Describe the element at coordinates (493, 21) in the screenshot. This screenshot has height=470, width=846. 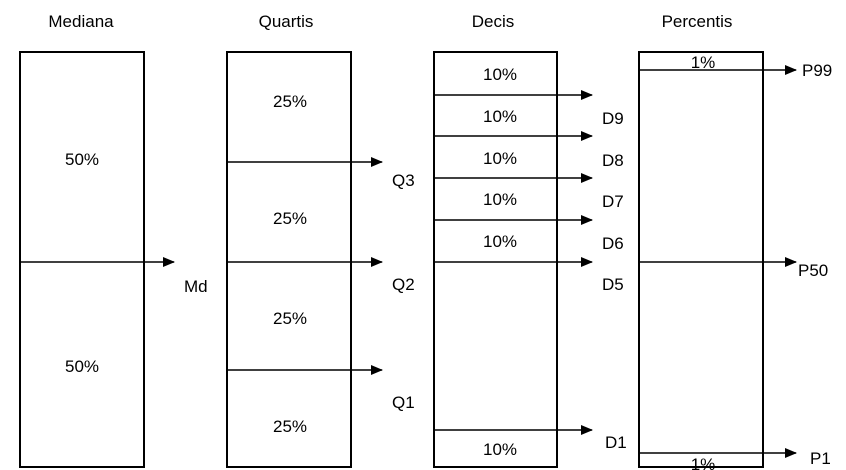
I see `title-decis: Decis` at that location.